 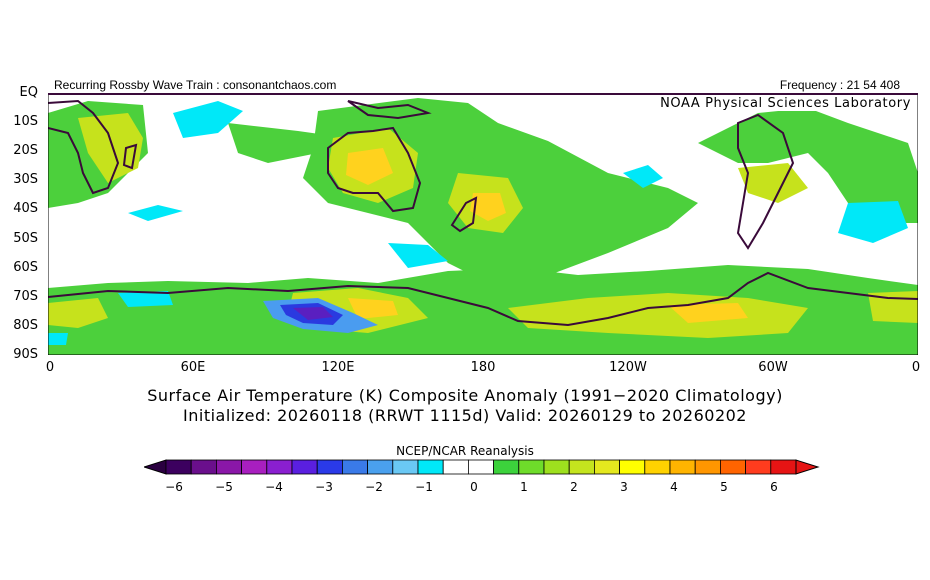 What do you see at coordinates (130, 156) in the screenshot?
I see `madagascar-coast` at bounding box center [130, 156].